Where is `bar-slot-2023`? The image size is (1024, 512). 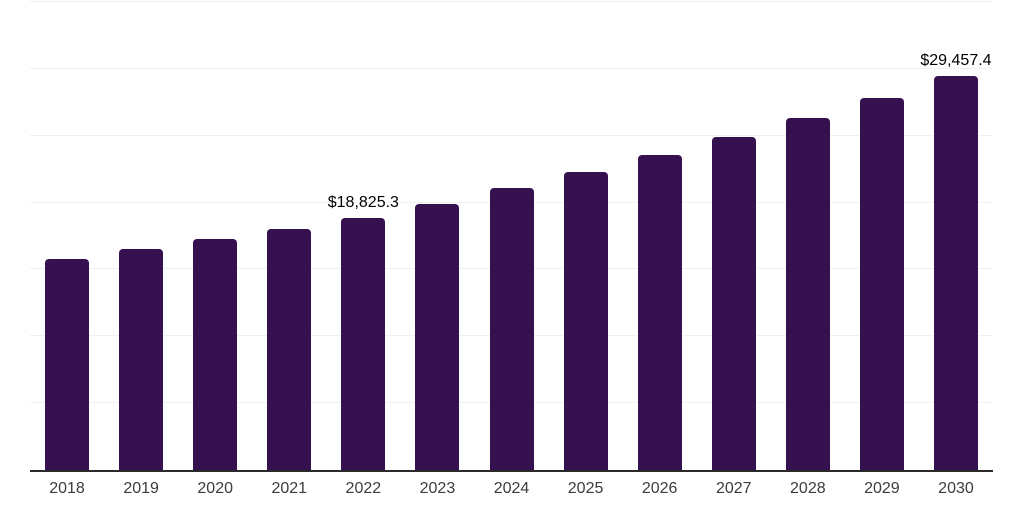
bar-slot-2023 is located at coordinates (437, 236).